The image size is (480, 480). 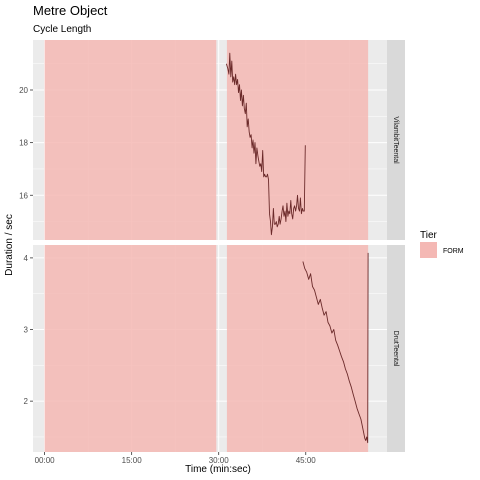 What do you see at coordinates (45, 460) in the screenshot?
I see `x-tick-label: 00:00` at bounding box center [45, 460].